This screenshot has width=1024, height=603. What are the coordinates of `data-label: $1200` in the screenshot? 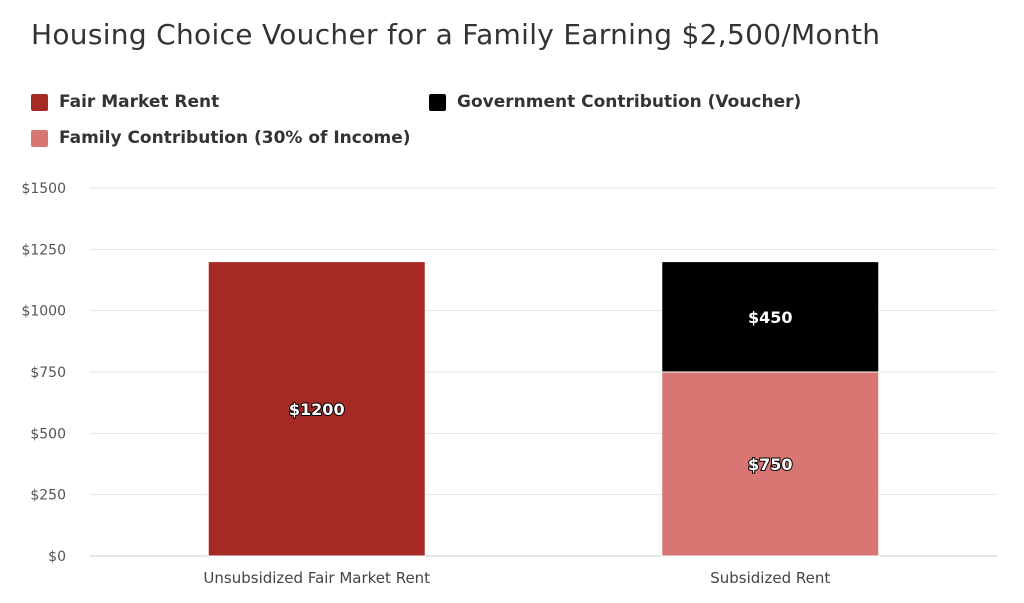 It's located at (317, 409).